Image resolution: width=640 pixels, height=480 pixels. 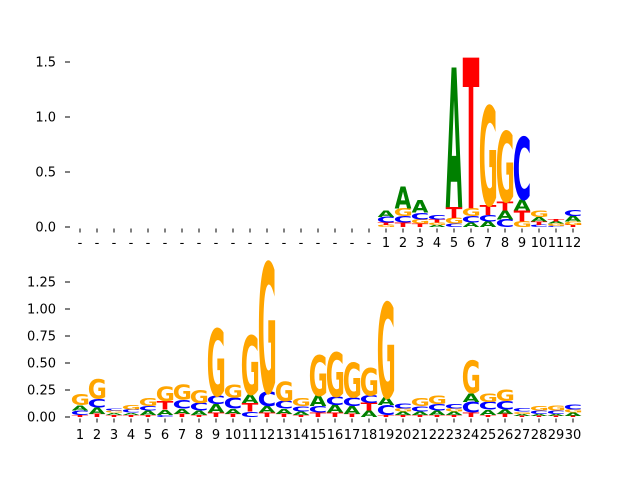 What do you see at coordinates (420, 435) in the screenshot?
I see `x-tick-label: 21` at bounding box center [420, 435].